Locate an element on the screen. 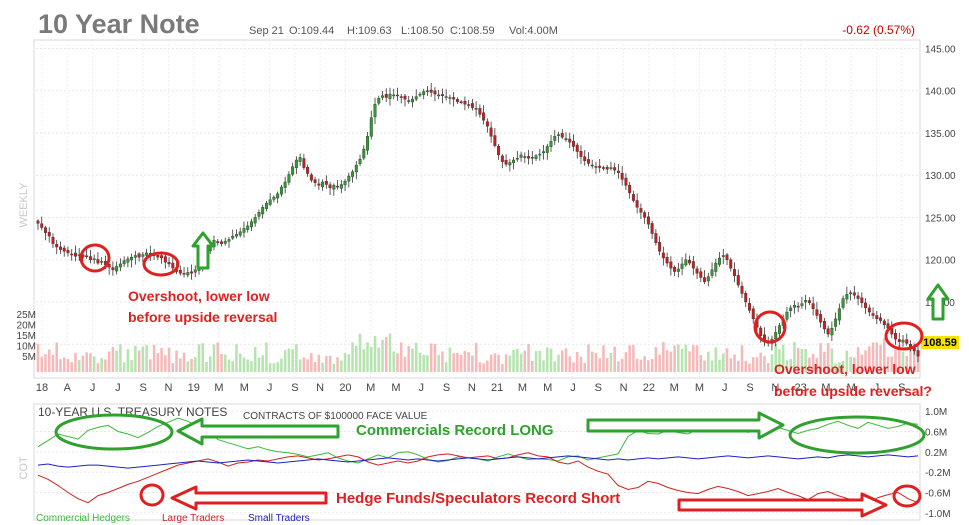 This screenshot has width=969, height=525. volume-bars is located at coordinates (478, 352).